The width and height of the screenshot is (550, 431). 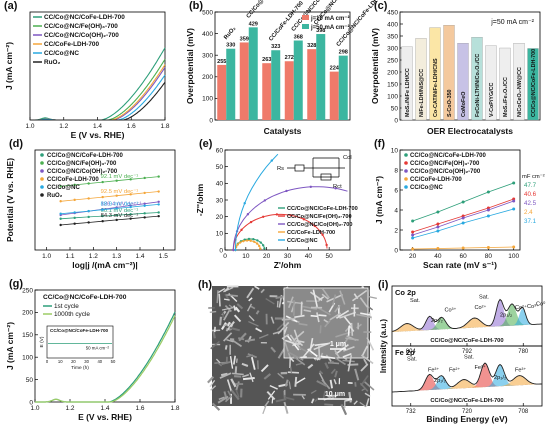 What do you see at coordinates (395, 108) in the screenshot?
I see `y-tick-label: 50` at bounding box center [395, 108].